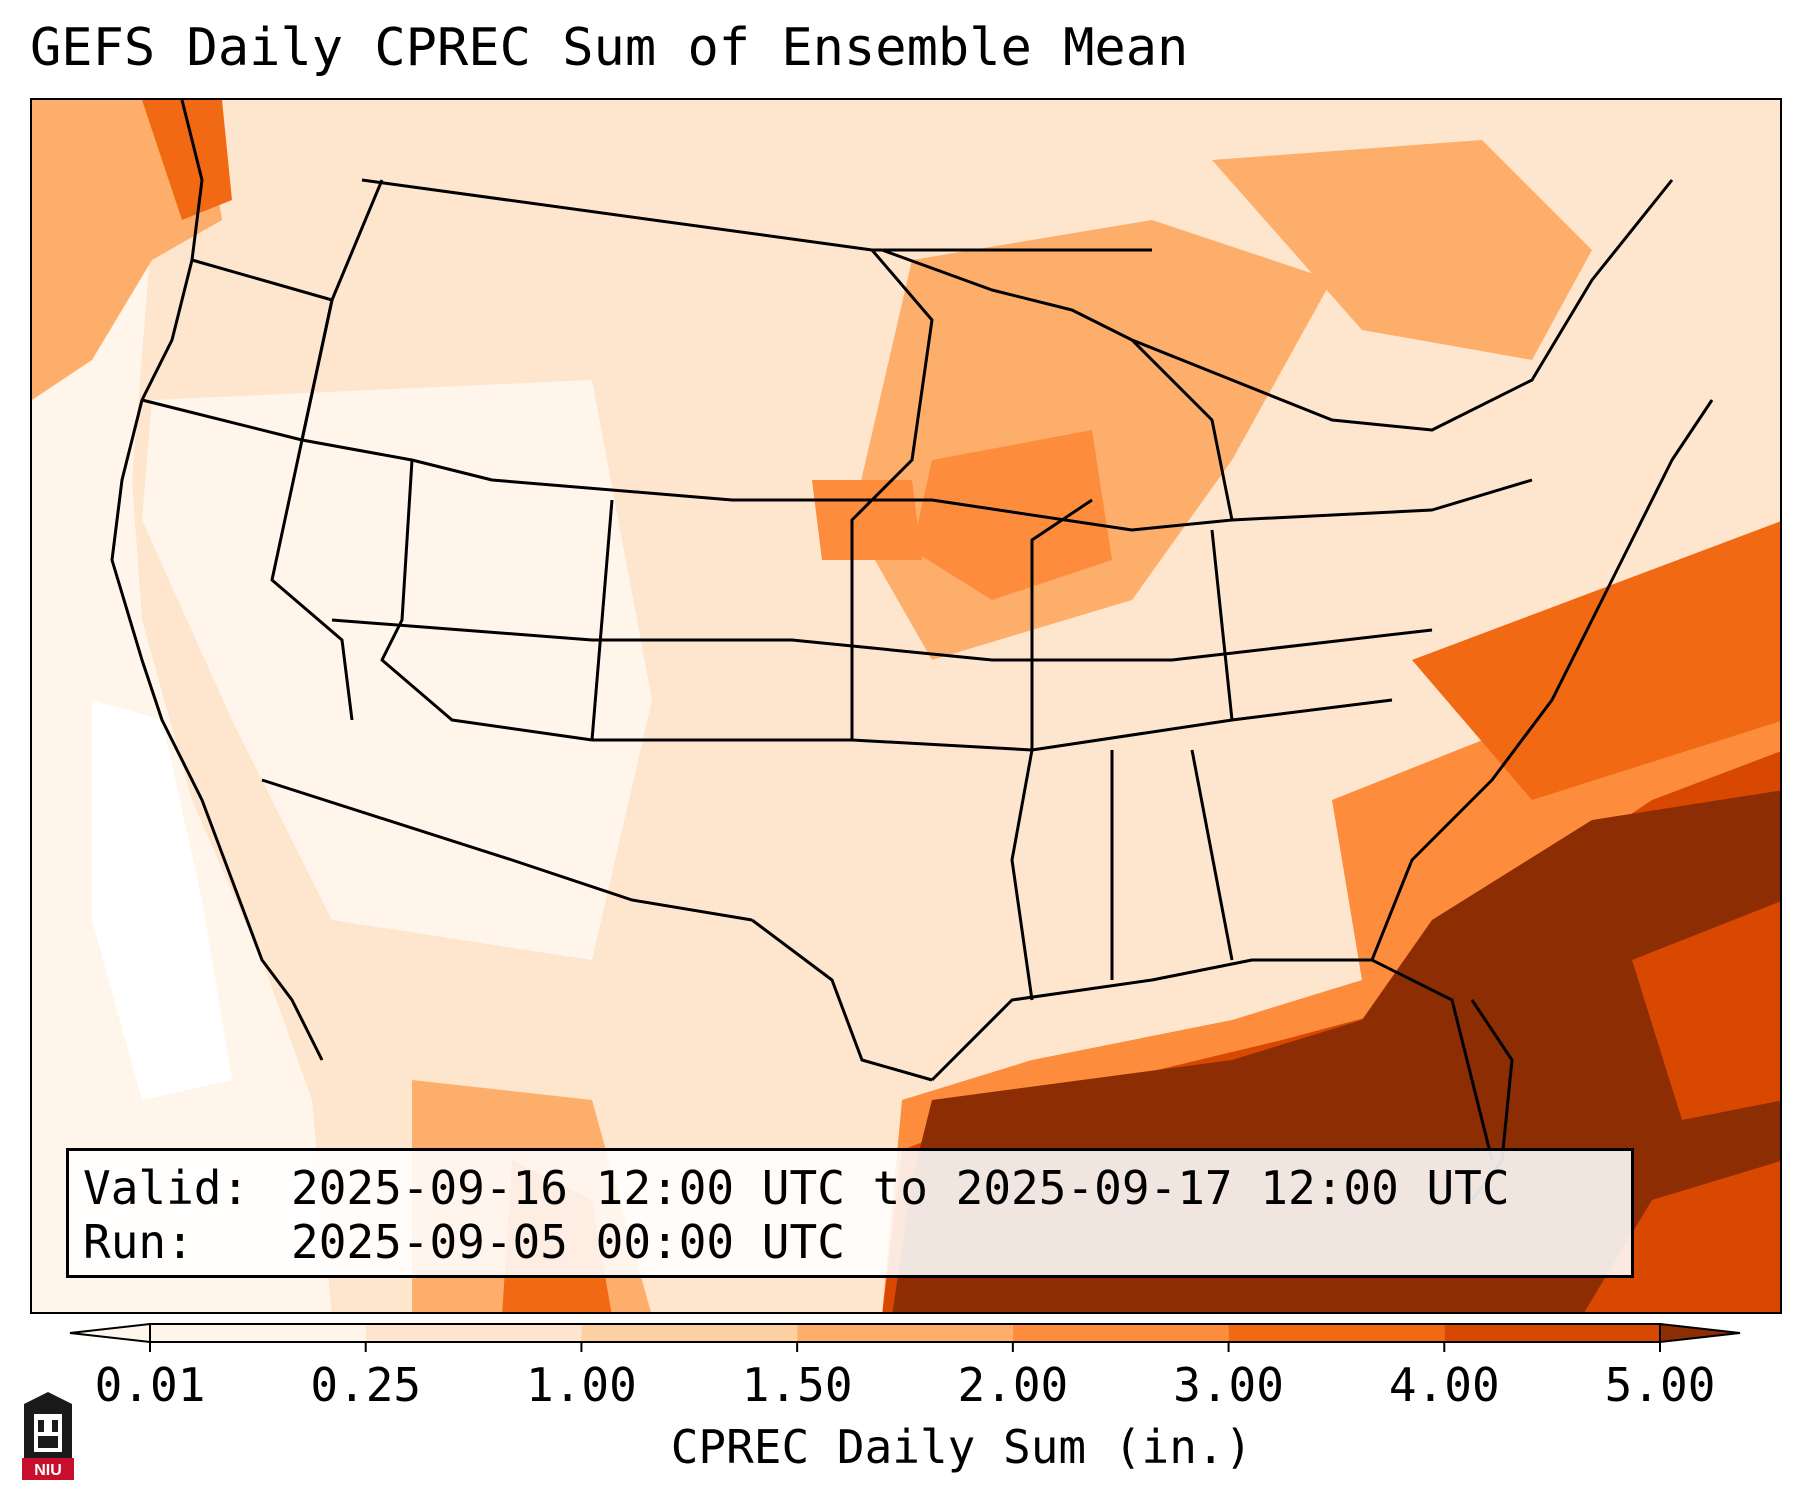 The height and width of the screenshot is (1500, 1803). Describe the element at coordinates (48, 1436) in the screenshot. I see `niu-logo: NIU` at that location.